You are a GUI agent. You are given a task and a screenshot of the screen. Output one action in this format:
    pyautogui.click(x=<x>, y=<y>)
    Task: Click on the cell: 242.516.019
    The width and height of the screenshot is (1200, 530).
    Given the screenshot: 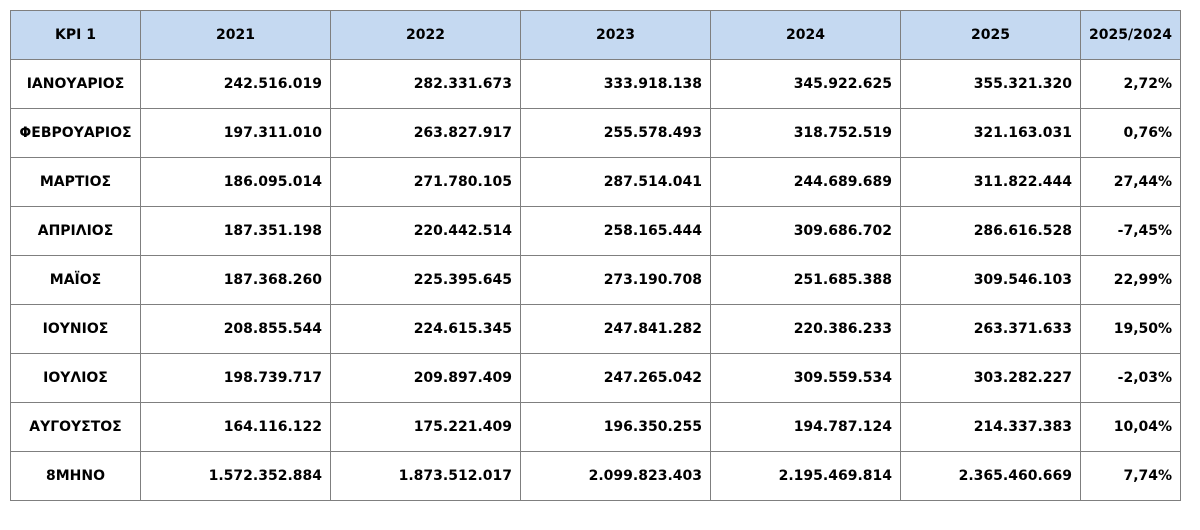 What is the action you would take?
    pyautogui.click(x=235, y=84)
    